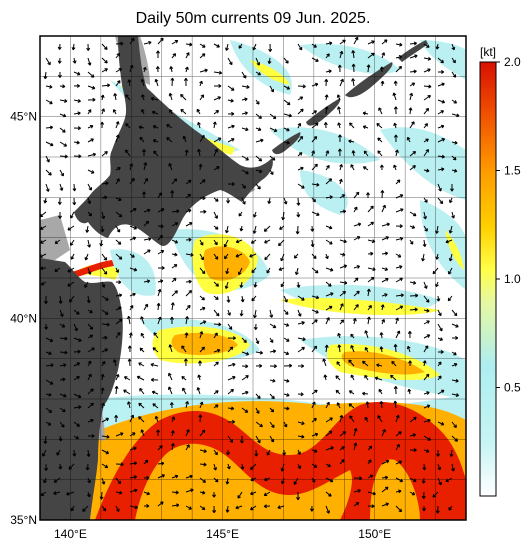 The height and width of the screenshot is (545, 528). What do you see at coordinates (253, 18) in the screenshot?
I see `map-title: Daily 50m currents 09 Jun. 2025.` at bounding box center [253, 18].